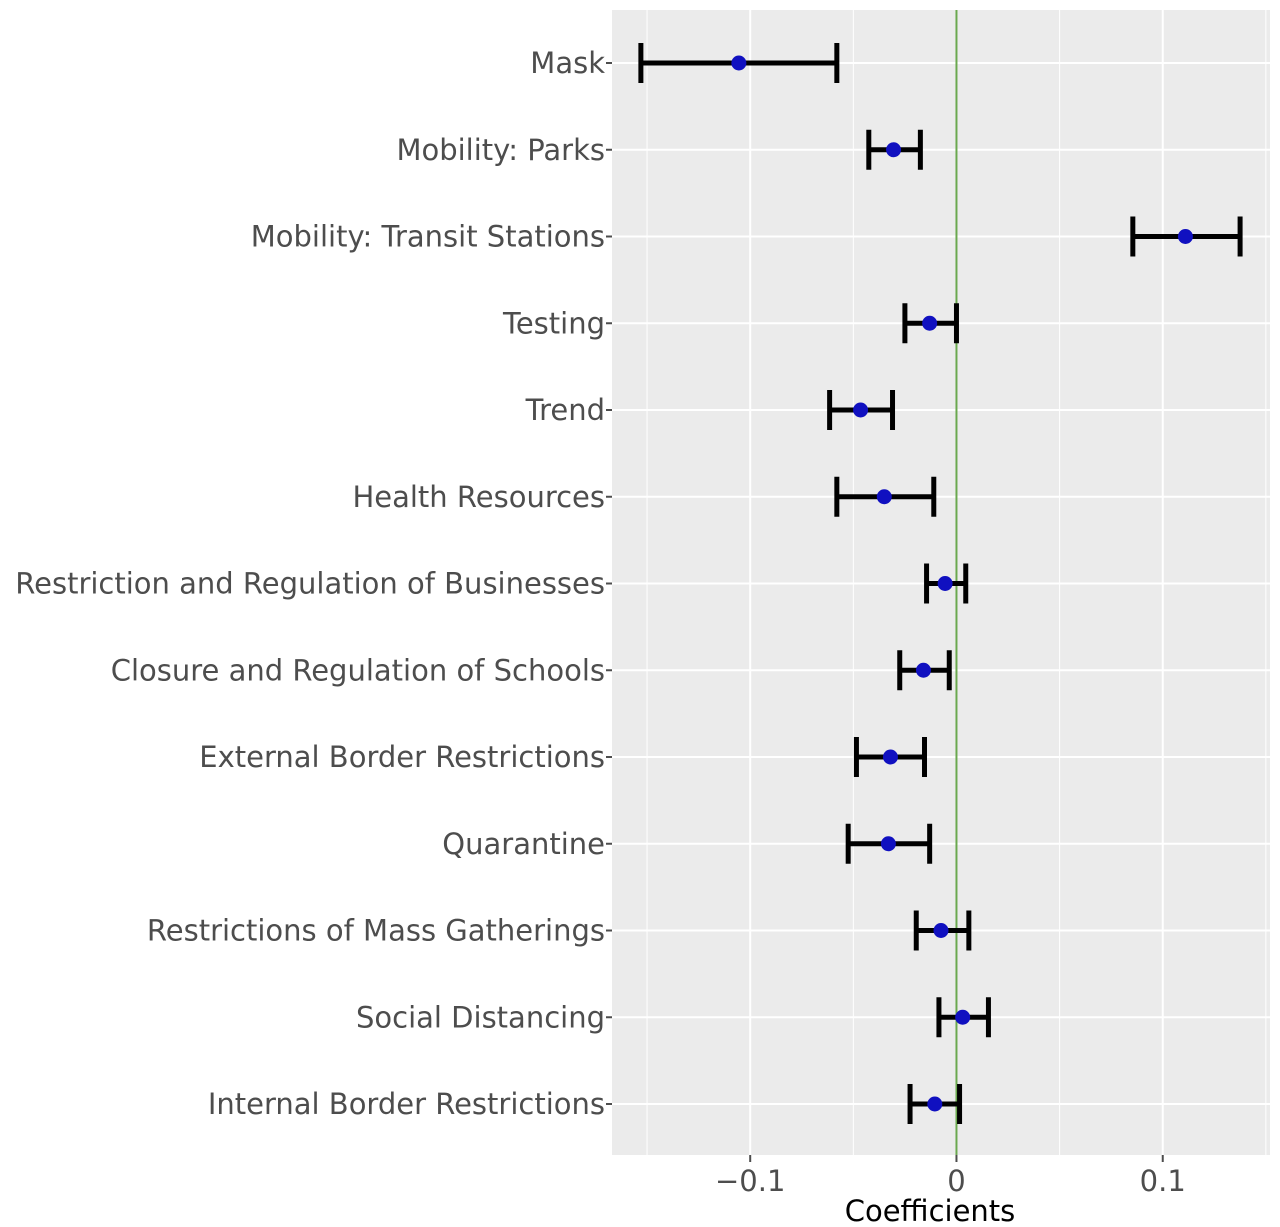 The height and width of the screenshot is (1227, 1280). I want to click on x-axis-ticks: −0.1 0 0.1, so click(950, 1176).